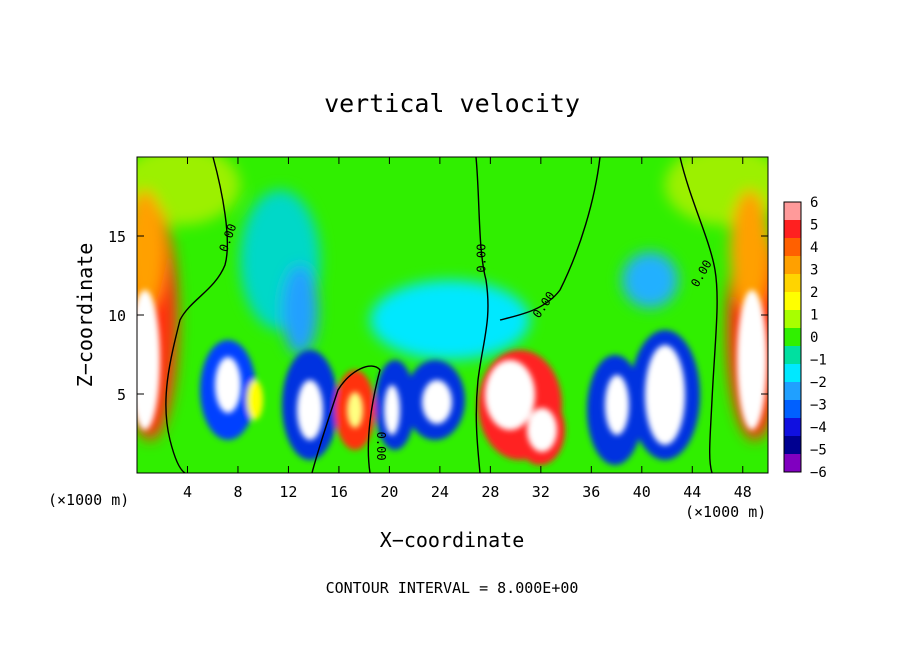  I want to click on x-tick-label: 24, so click(440, 492).